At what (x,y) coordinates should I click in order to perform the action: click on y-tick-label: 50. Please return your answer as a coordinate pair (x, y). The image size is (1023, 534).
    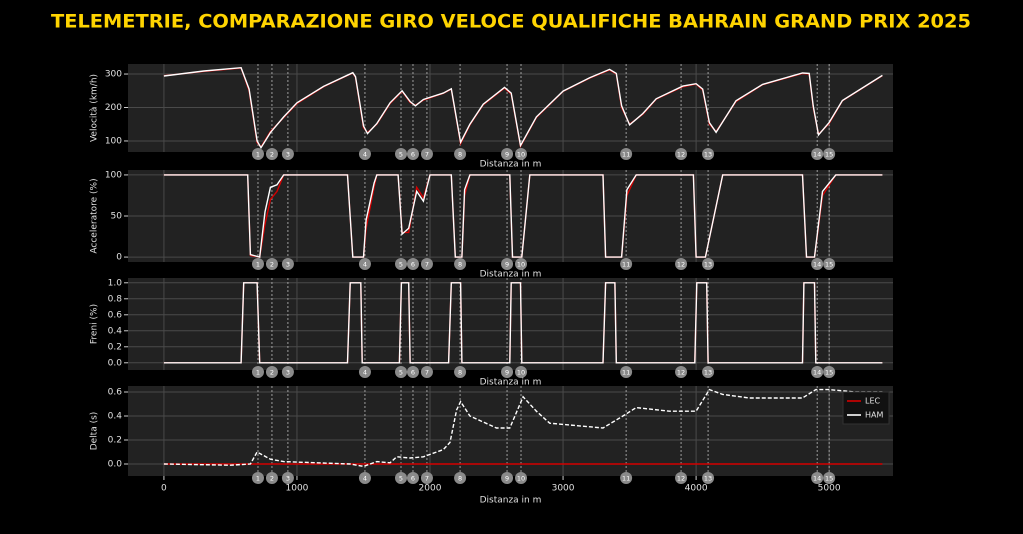
    Looking at the image, I should click on (117, 217).